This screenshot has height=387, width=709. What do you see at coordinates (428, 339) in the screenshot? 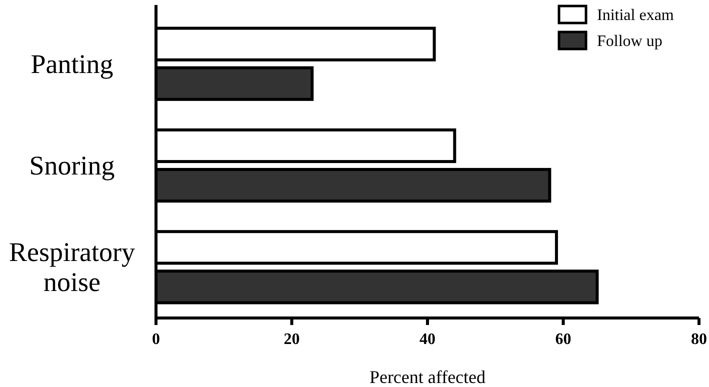
I see `x-tick-label: 40` at bounding box center [428, 339].